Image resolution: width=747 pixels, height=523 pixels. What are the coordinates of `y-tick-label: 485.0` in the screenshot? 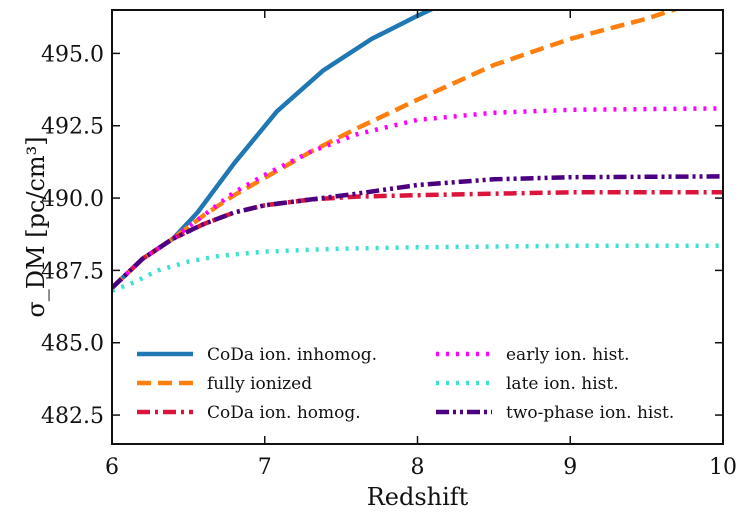 It's located at (72, 344).